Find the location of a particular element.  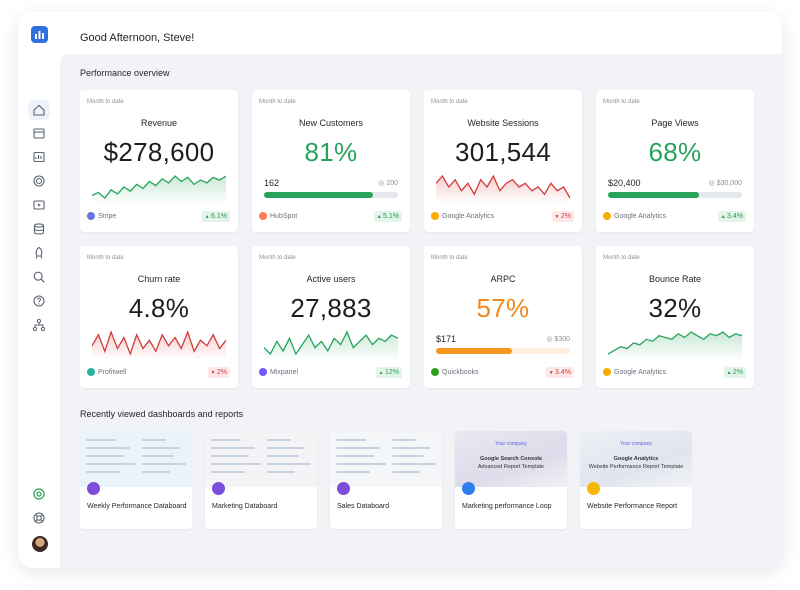

greeting: Good Afternoon, Steve! is located at coordinates (137, 38).